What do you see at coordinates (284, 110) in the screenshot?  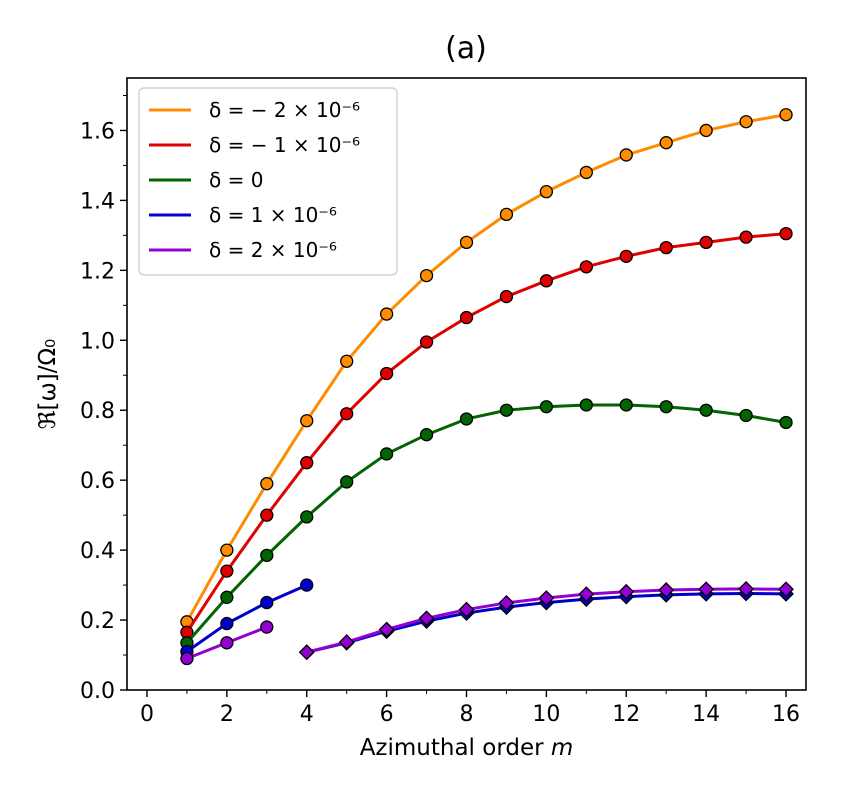 I see `legend-label-0: δ = − 2 × 10⁻⁶` at bounding box center [284, 110].